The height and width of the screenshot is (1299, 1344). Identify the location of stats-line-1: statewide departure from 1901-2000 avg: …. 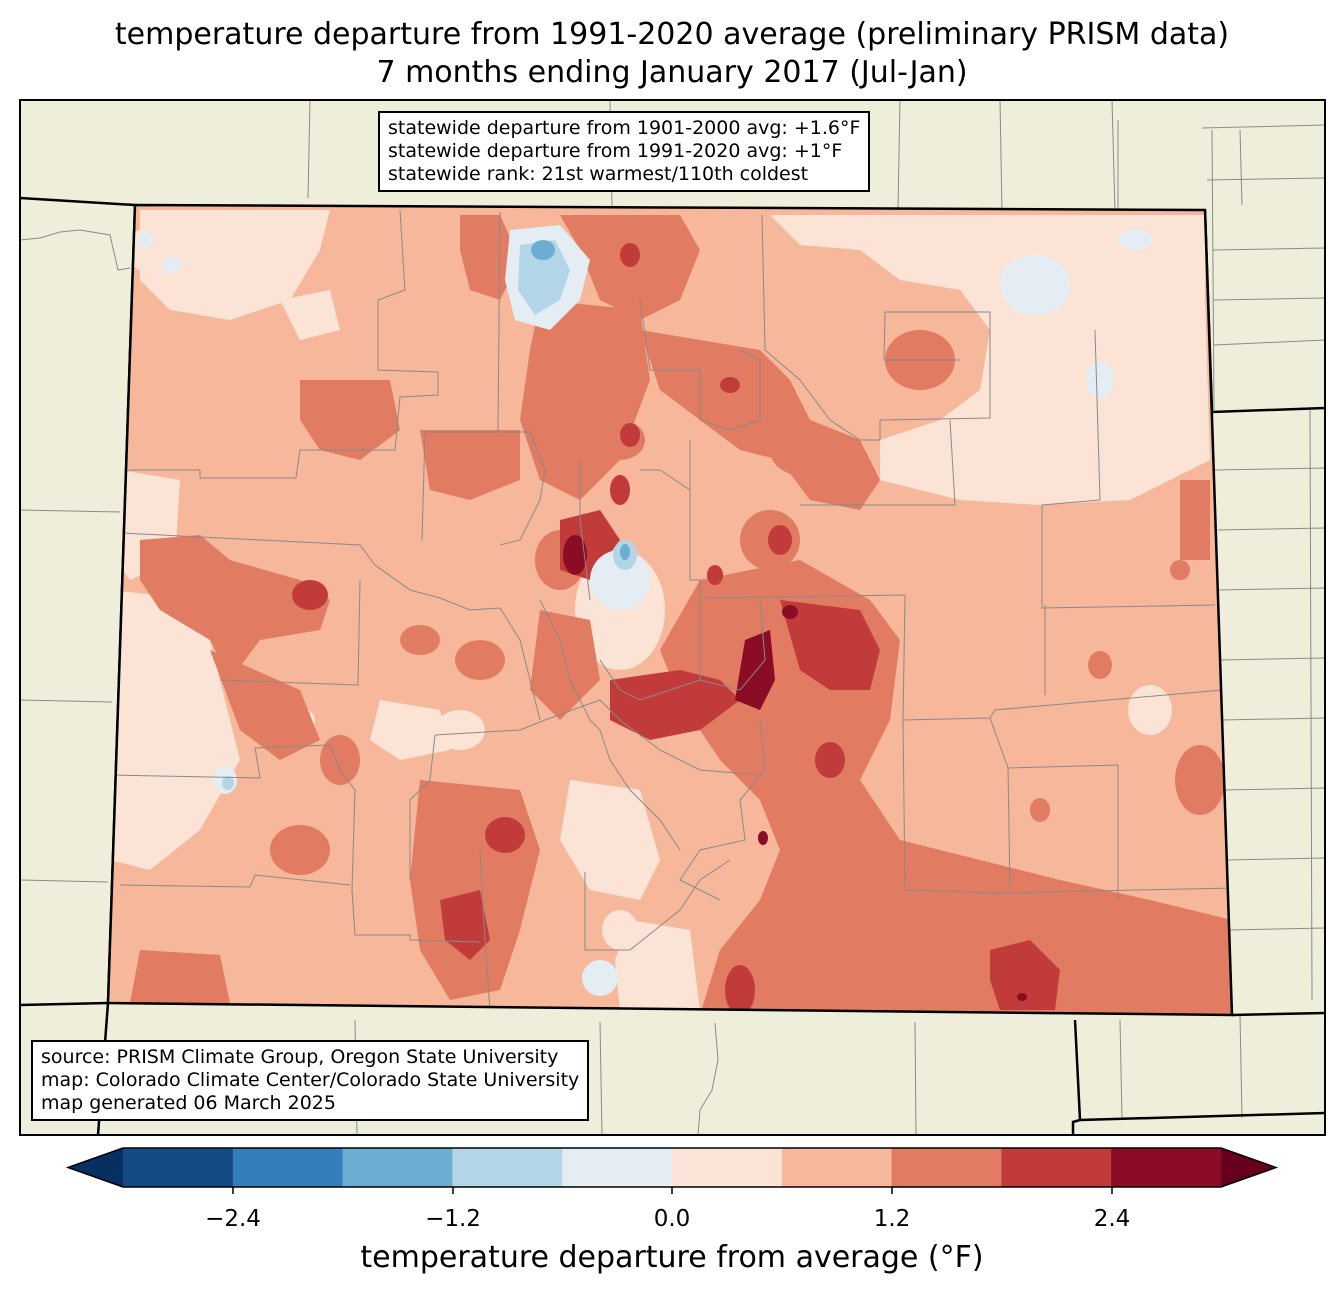
(624, 128).